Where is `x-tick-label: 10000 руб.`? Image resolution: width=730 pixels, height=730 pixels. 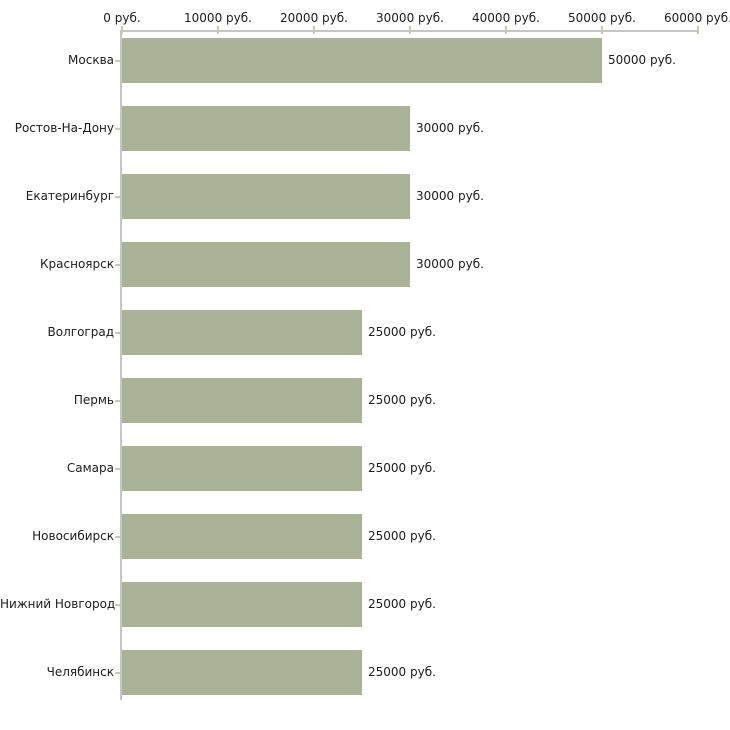 x-tick-label: 10000 руб. is located at coordinates (218, 18).